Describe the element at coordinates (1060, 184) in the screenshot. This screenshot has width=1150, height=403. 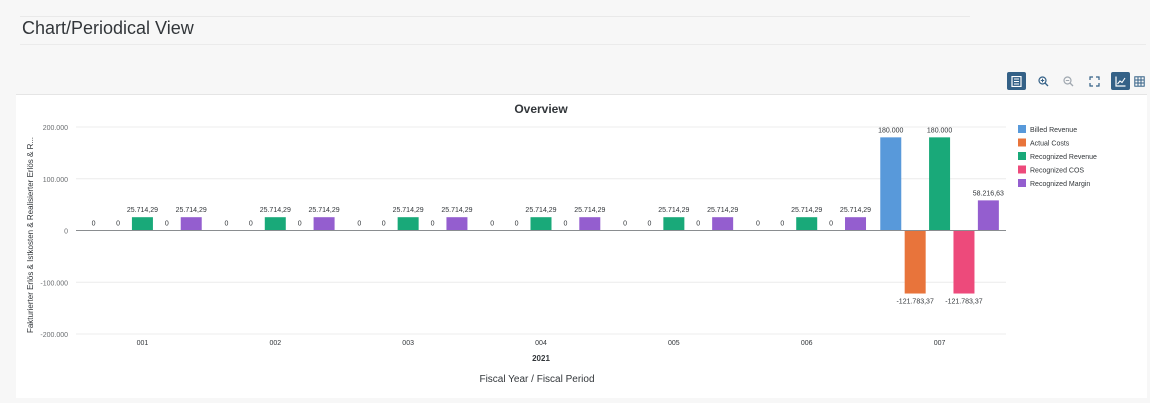
I see `legend-label: Recognized Margin` at that location.